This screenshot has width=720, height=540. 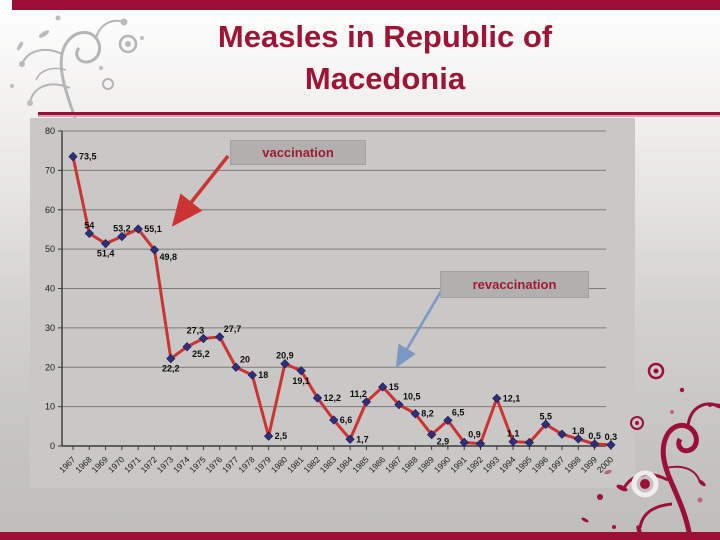 What do you see at coordinates (89, 225) in the screenshot?
I see `data-point-label: 54` at bounding box center [89, 225].